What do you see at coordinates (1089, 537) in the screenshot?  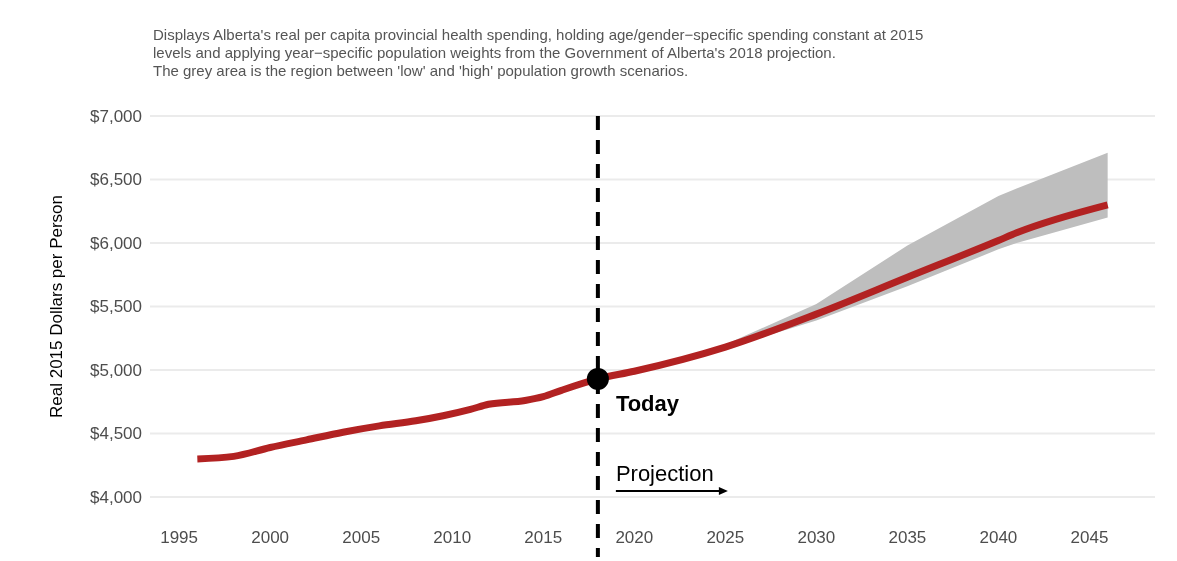 I see `x-tick-label: 2045` at bounding box center [1089, 537].